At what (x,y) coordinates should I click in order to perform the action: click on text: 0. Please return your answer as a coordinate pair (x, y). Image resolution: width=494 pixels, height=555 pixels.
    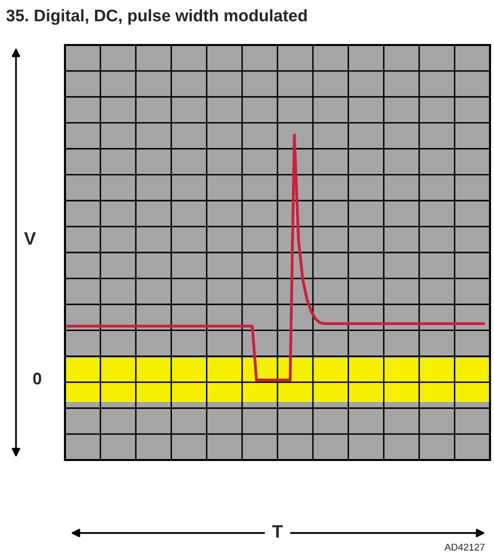
    Looking at the image, I should click on (37, 378).